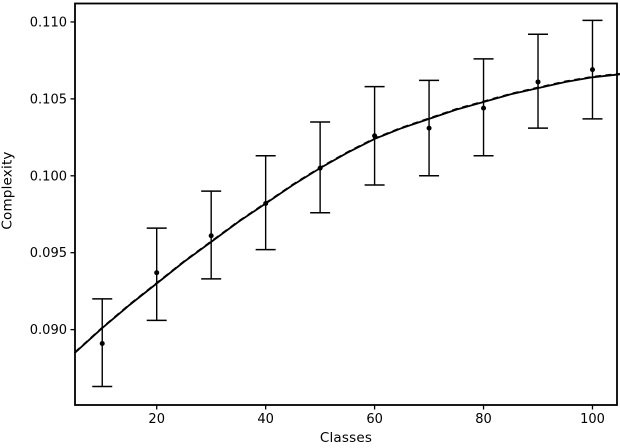 The height and width of the screenshot is (448, 620). What do you see at coordinates (8, 190) in the screenshot?
I see `y-axis-label: Complexity` at bounding box center [8, 190].